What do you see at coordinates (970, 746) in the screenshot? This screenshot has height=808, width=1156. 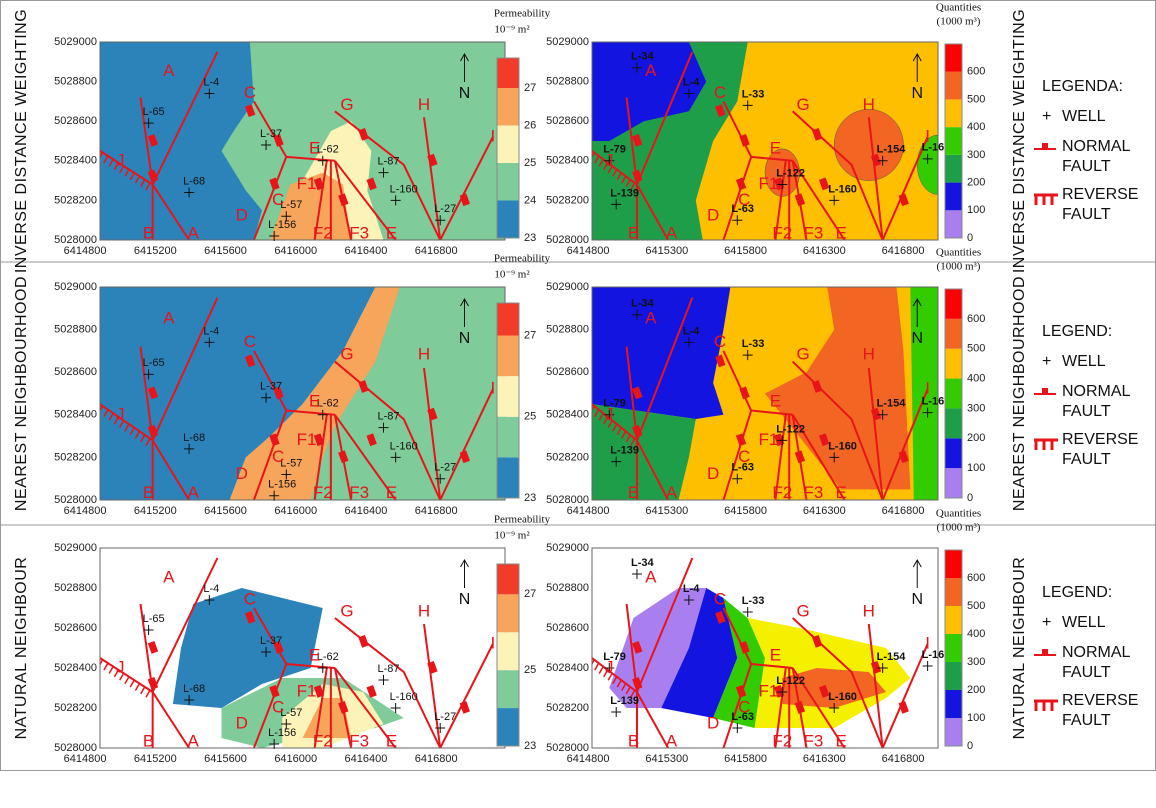 I see `colorbar-tick-label: 0` at bounding box center [970, 746].